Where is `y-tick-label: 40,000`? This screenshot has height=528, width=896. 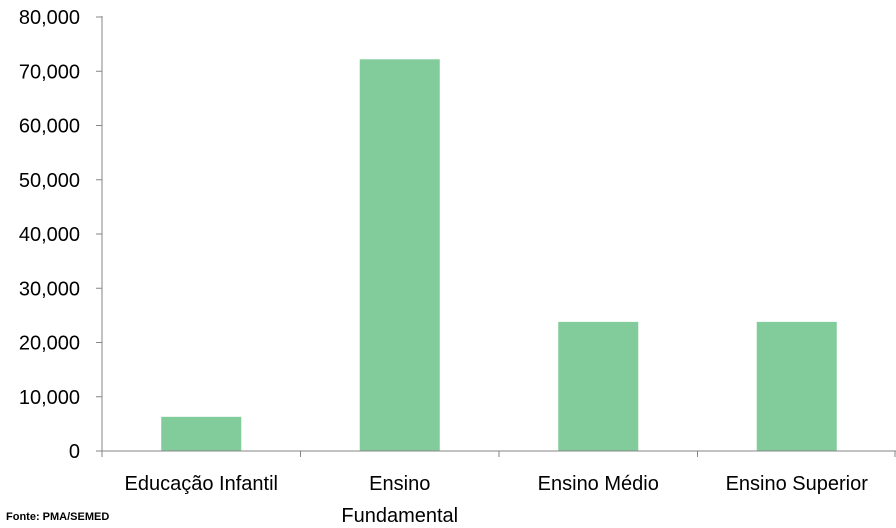 y-tick-label: 40,000 is located at coordinates (49, 235).